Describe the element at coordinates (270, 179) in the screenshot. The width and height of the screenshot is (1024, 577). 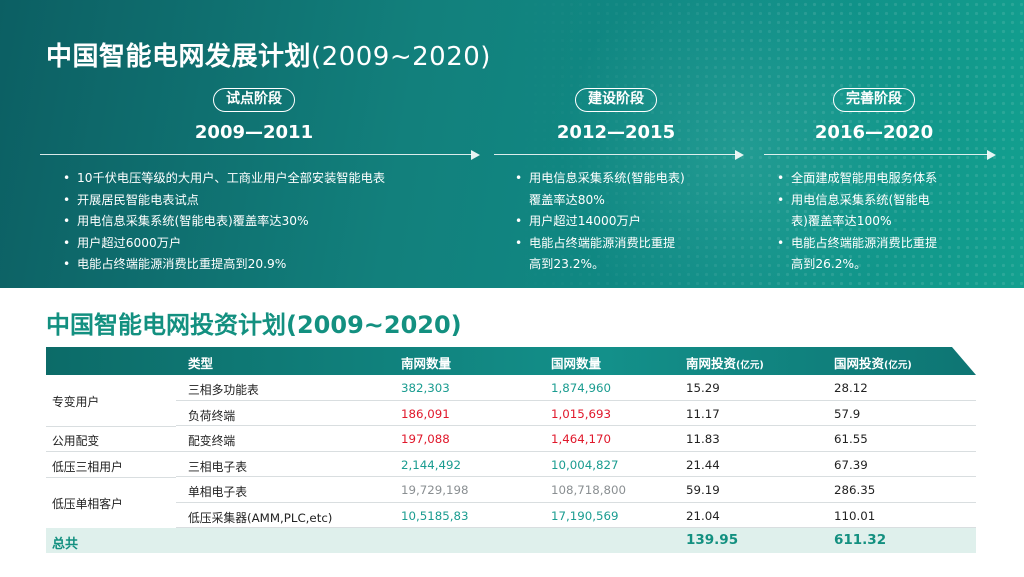
I see `list-item: 10千伏电压等级的大用户、工商业用户全部安装智能电表` at that location.